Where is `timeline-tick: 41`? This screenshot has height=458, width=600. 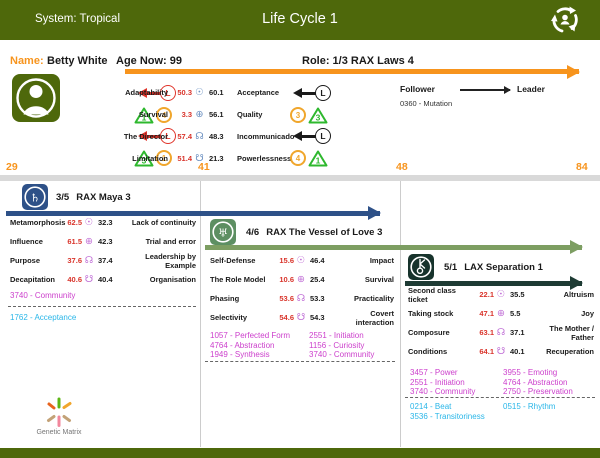
timeline-tick: 41 is located at coordinates (204, 167).